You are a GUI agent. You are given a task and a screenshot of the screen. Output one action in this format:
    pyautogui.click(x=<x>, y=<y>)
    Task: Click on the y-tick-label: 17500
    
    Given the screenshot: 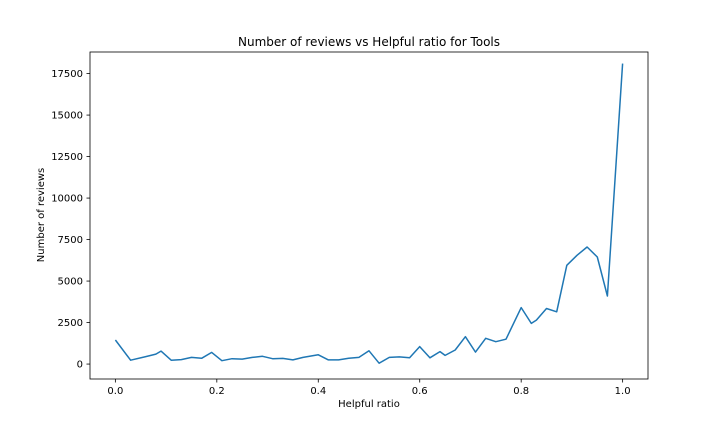 What is the action you would take?
    pyautogui.click(x=67, y=74)
    